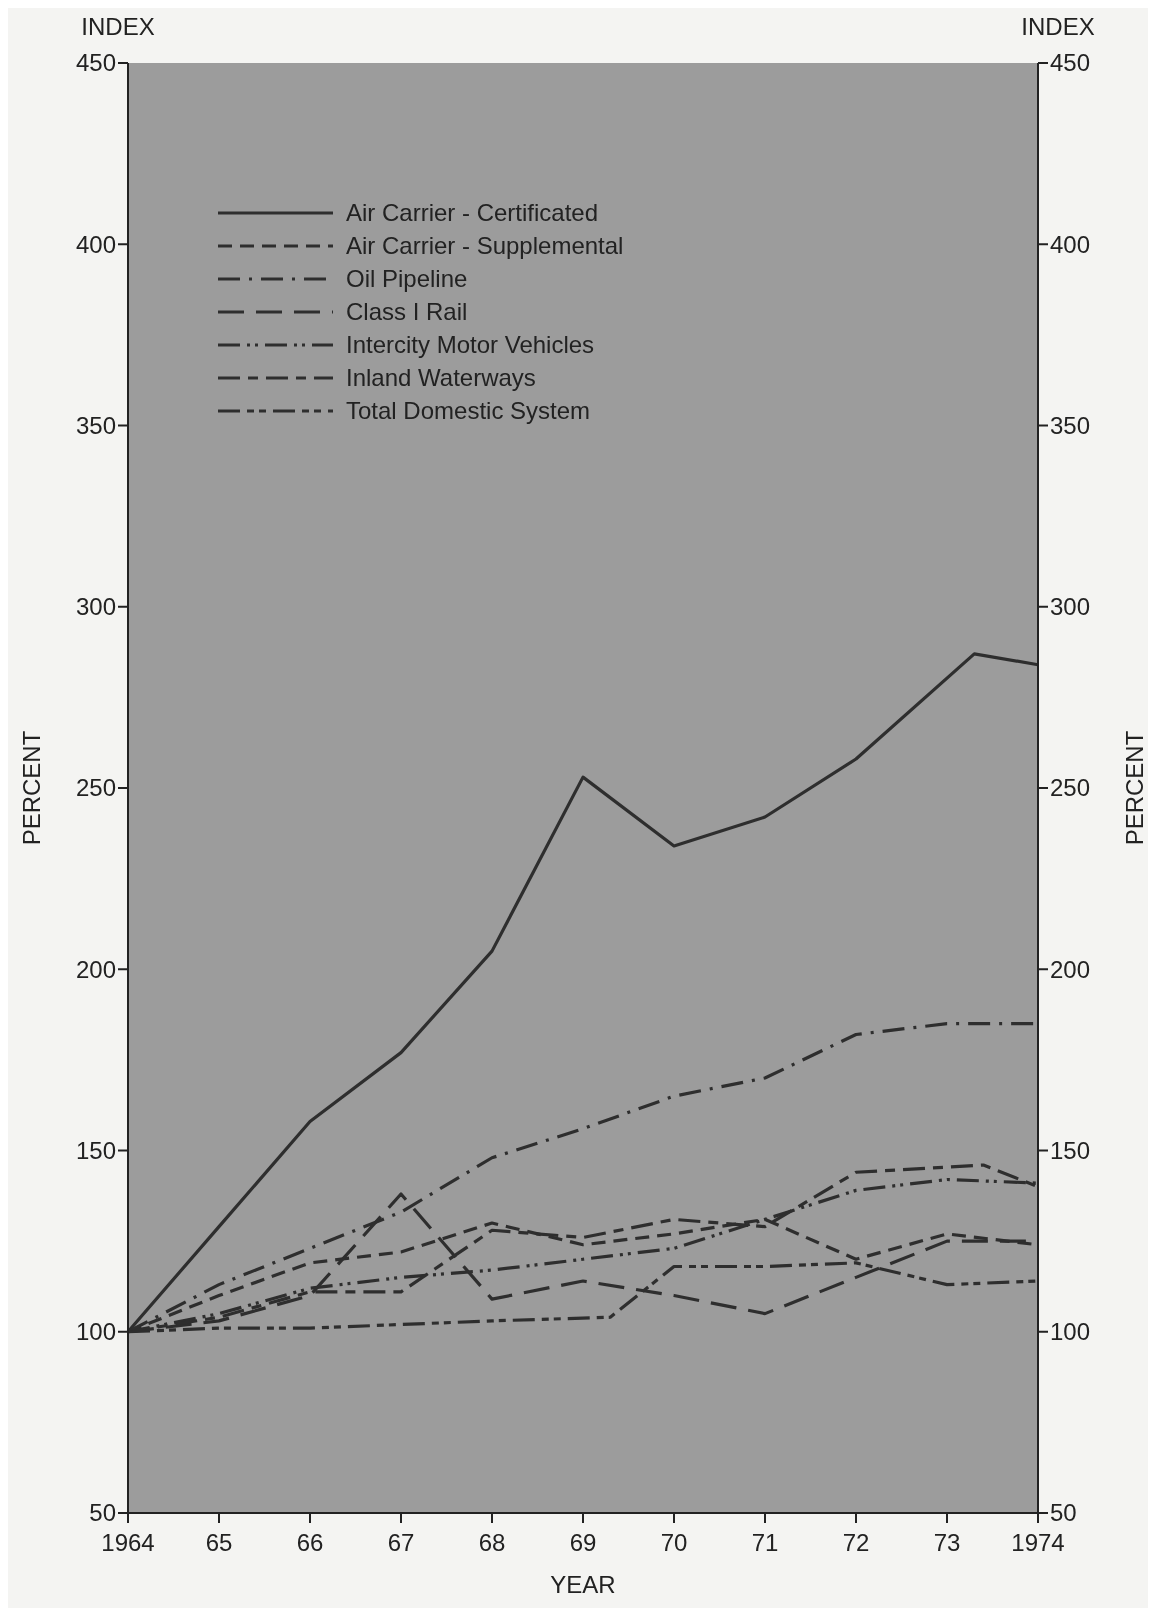 The image size is (1149, 1615). I want to click on y-tick-label: 450, so click(95, 63).